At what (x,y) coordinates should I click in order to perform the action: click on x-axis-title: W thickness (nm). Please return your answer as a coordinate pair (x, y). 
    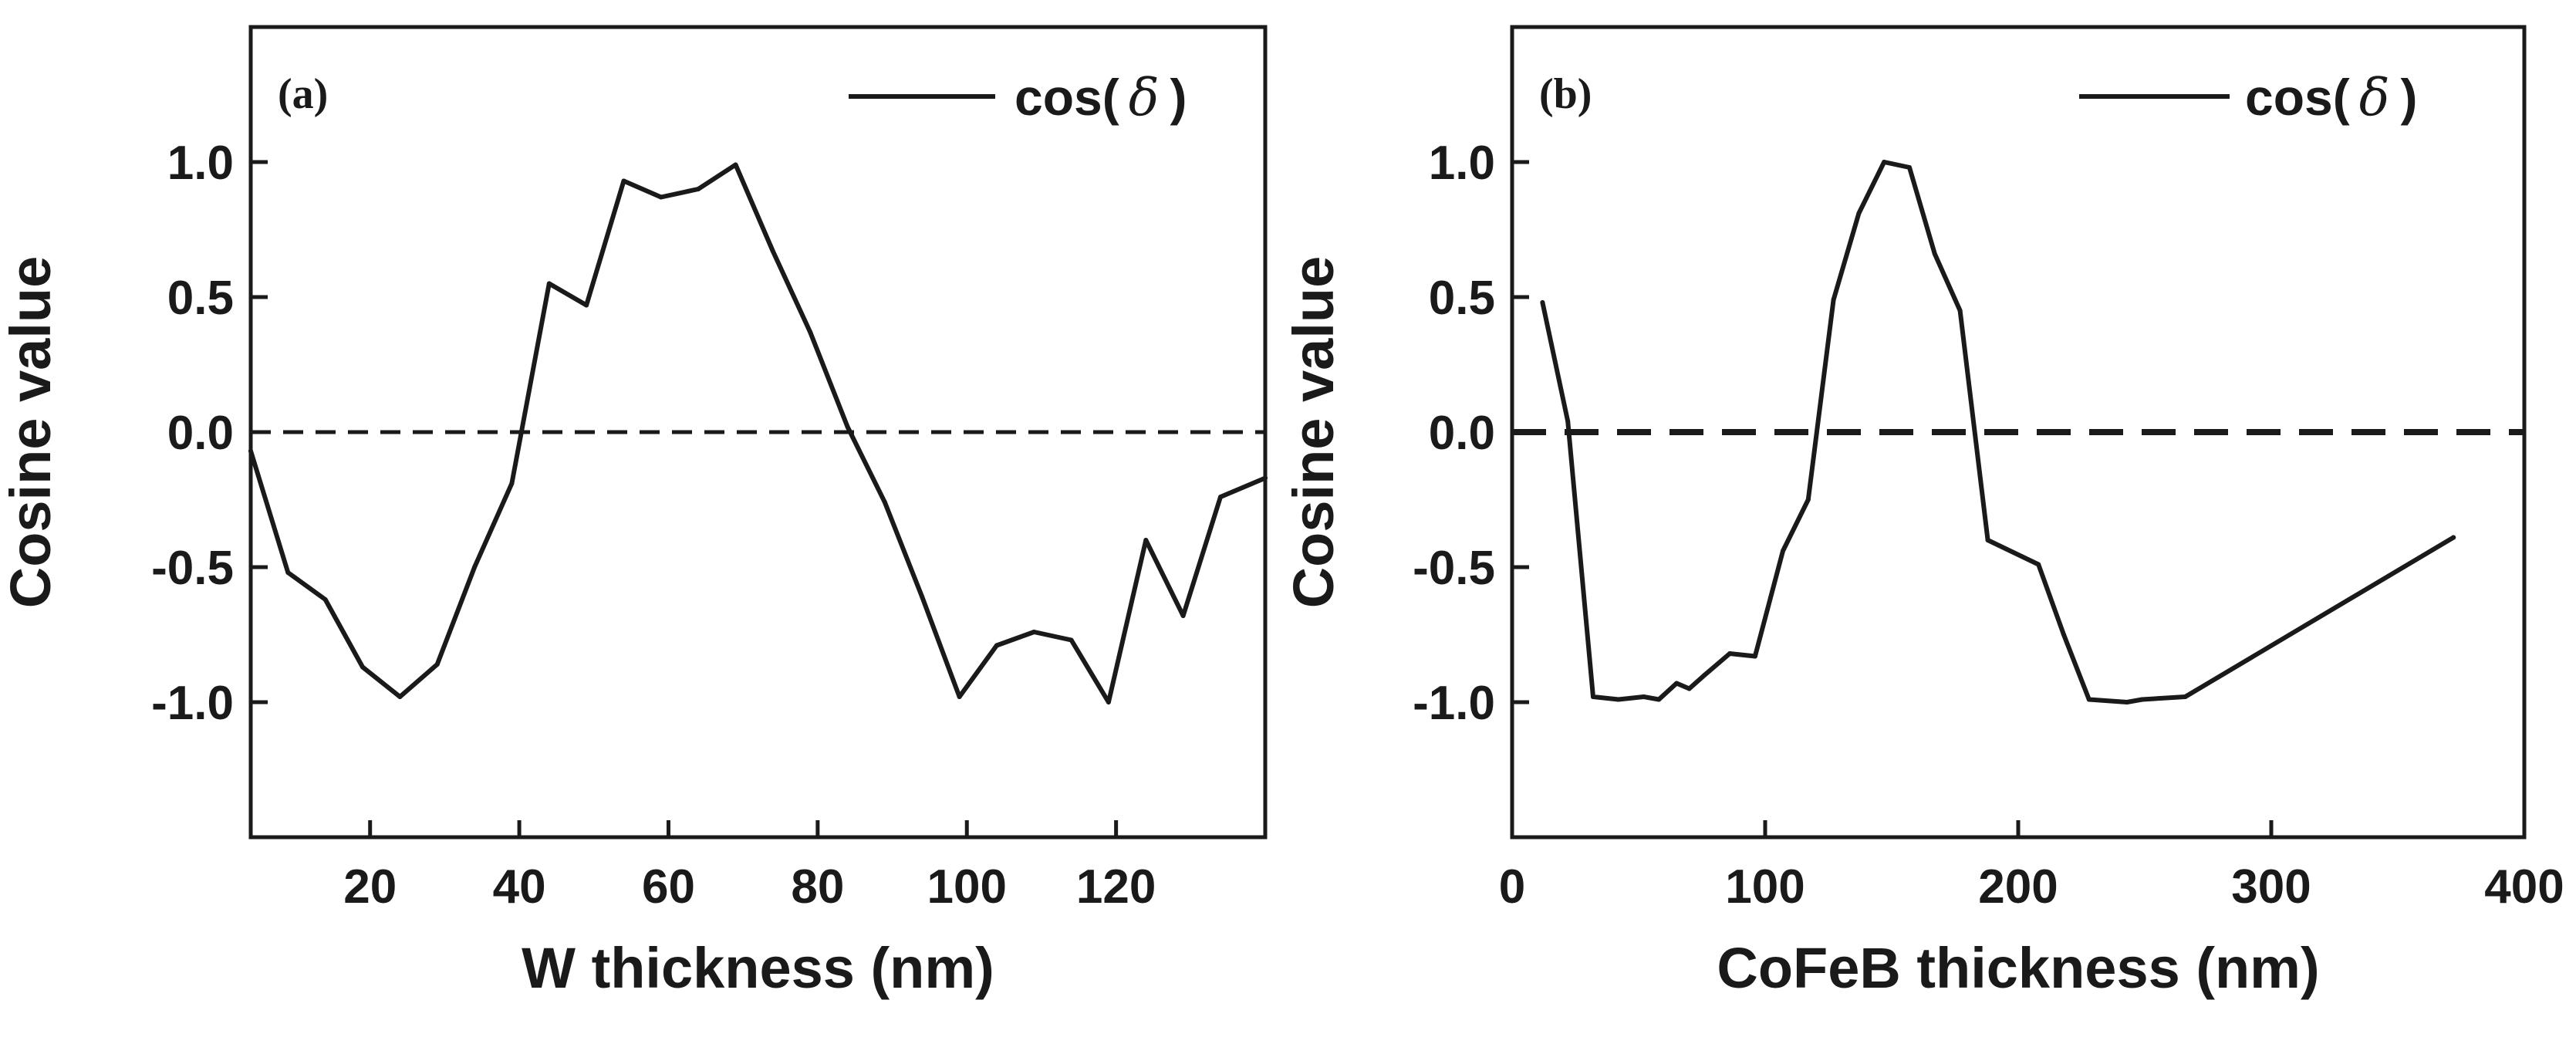
    Looking at the image, I should click on (758, 968).